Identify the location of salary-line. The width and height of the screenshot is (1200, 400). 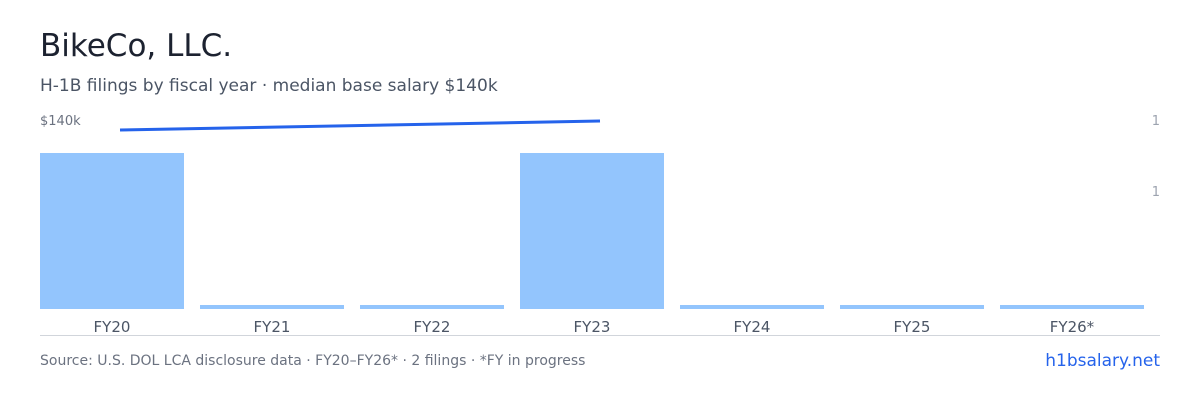
(360, 125).